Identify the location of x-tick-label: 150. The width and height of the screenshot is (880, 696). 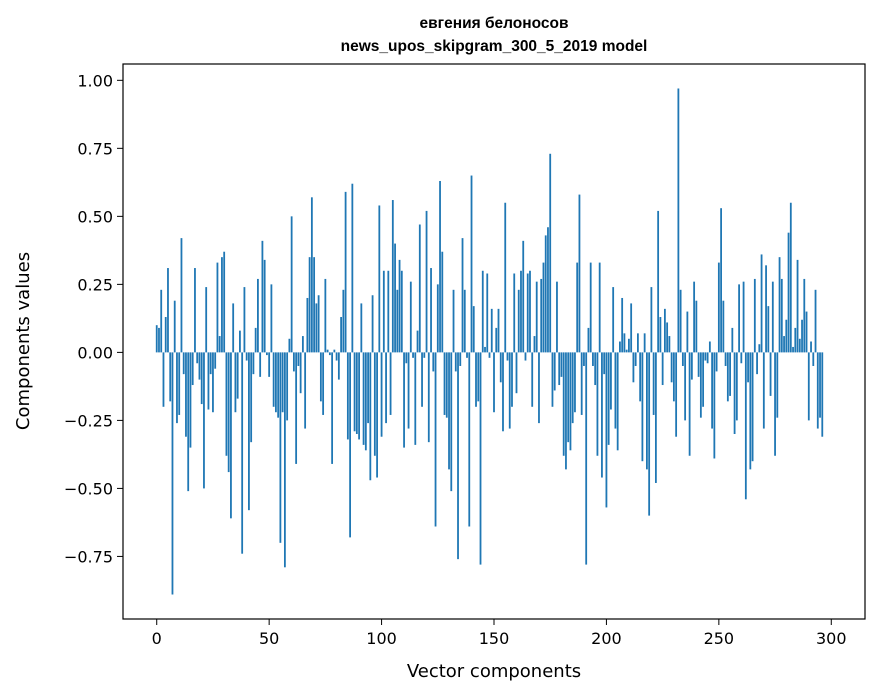
(494, 638).